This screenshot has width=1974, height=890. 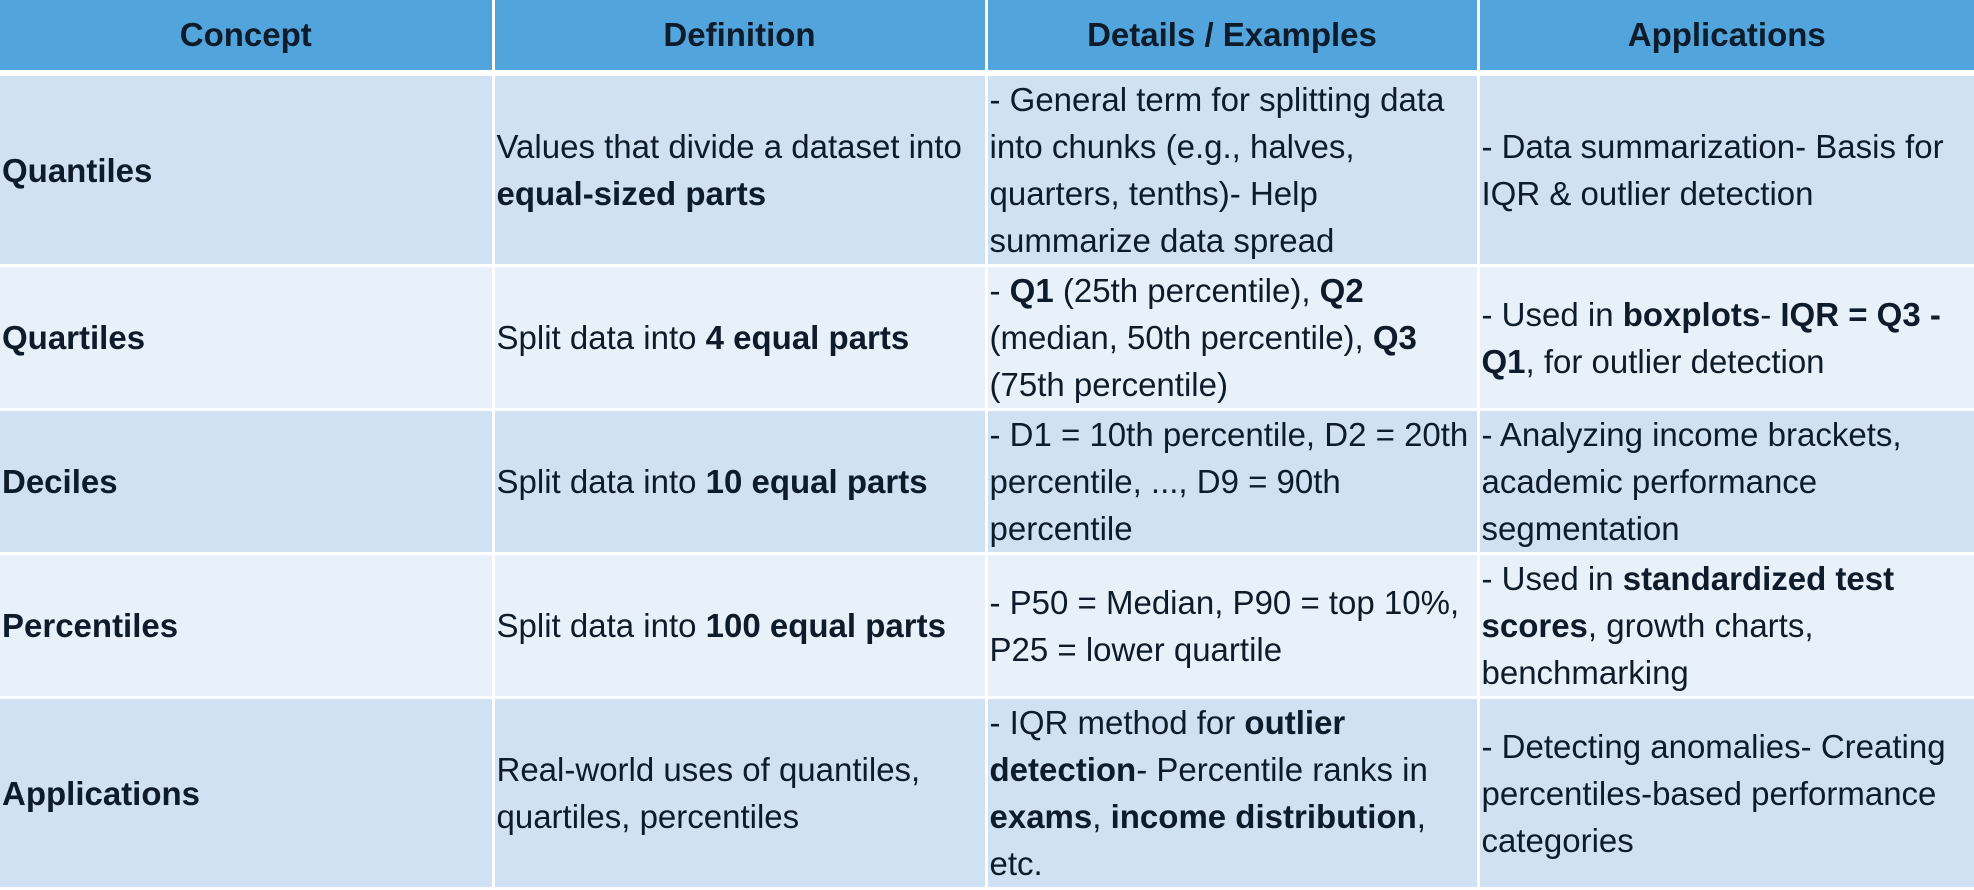 What do you see at coordinates (1041, 816) in the screenshot?
I see `bold-text: exams` at bounding box center [1041, 816].